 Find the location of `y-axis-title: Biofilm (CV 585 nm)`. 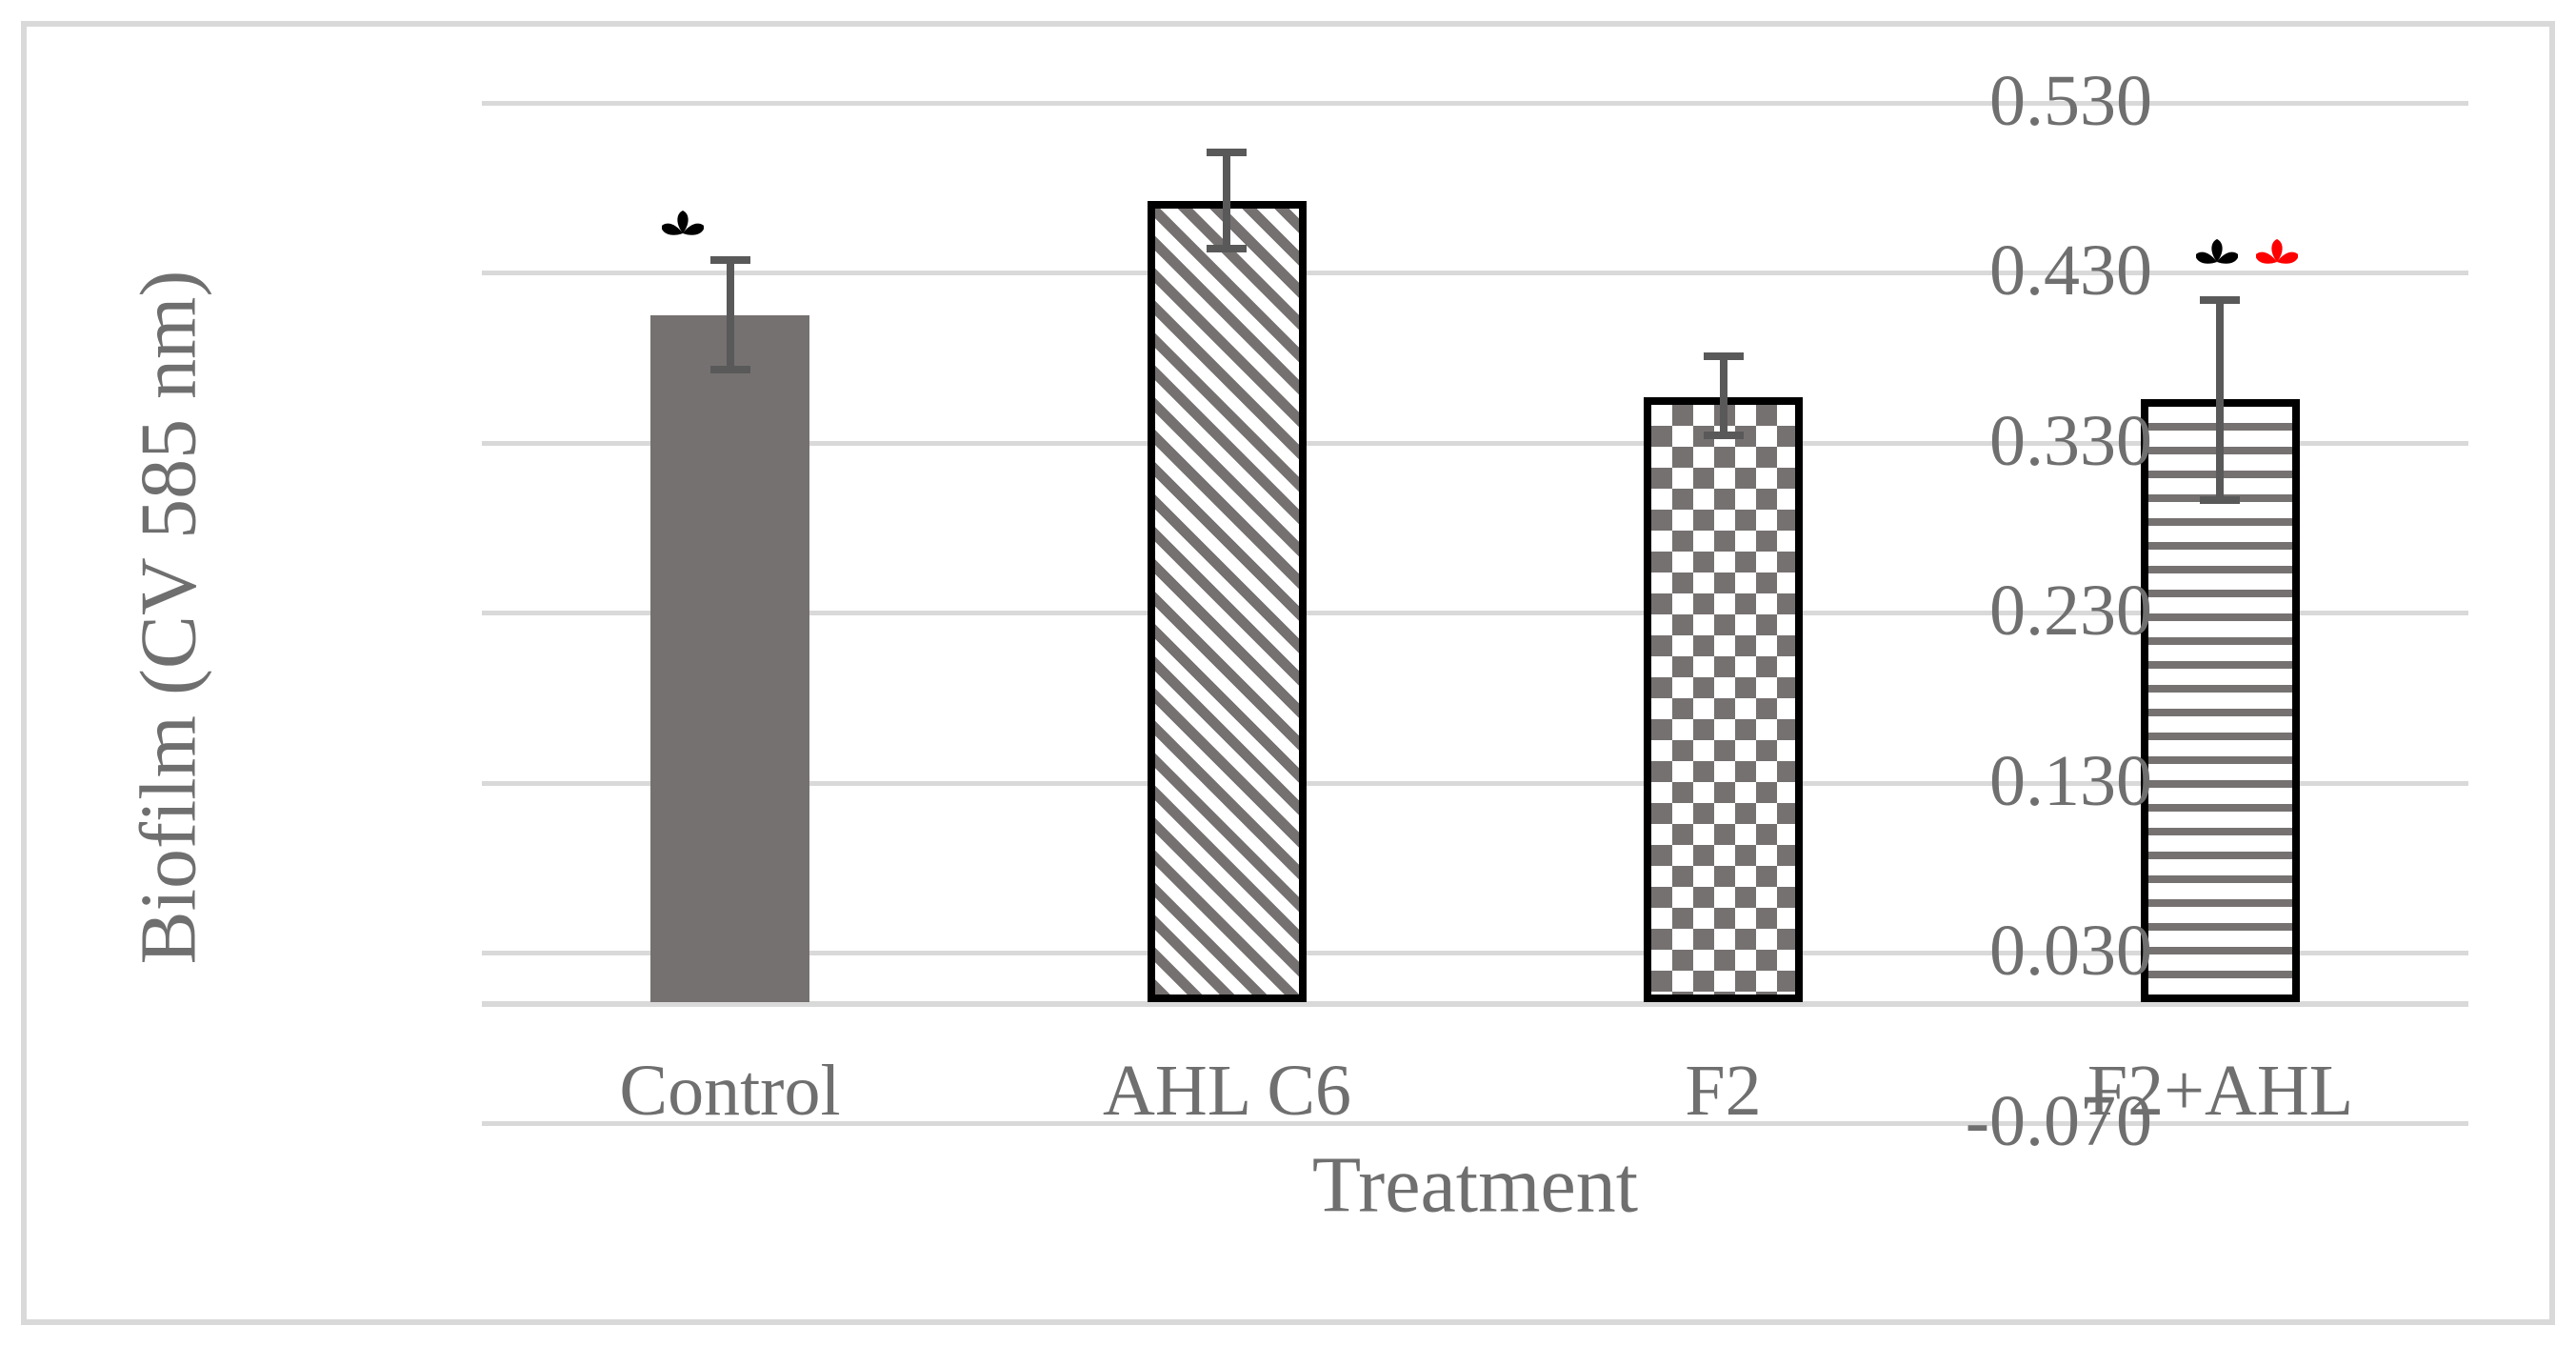

y-axis-title: Biofilm (CV 585 nm) is located at coordinates (168, 617).